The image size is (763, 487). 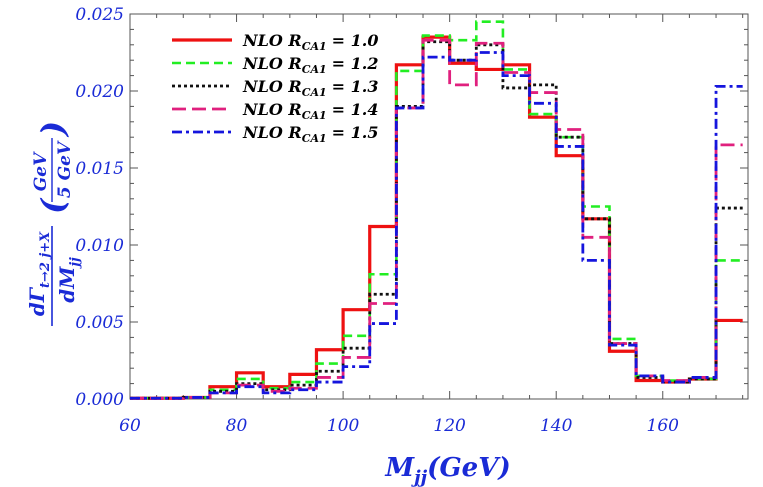 What do you see at coordinates (54, 223) in the screenshot?
I see `y-axis-title: dΓt→2 j+X dMjj ( GeV 5 GeV )` at bounding box center [54, 223].